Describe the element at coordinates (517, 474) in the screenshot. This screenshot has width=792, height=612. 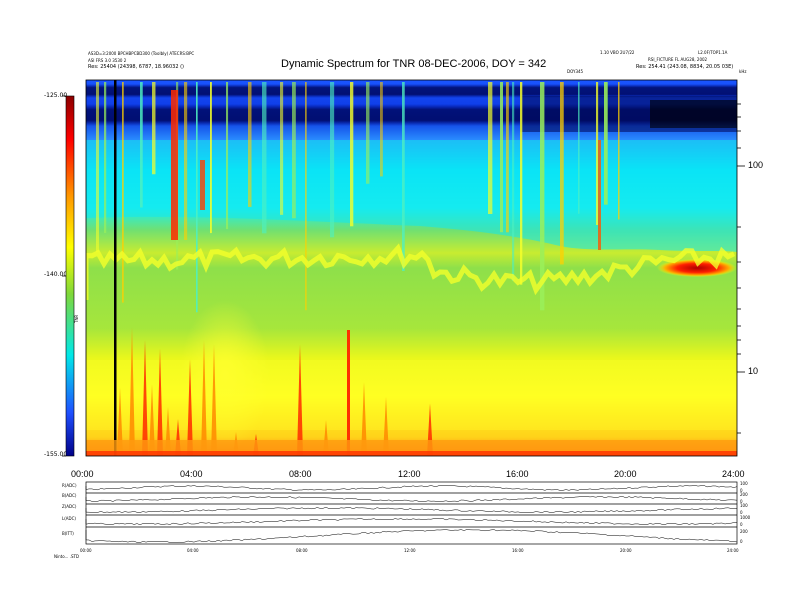
I see `x-tick-4: 16:00` at that location.